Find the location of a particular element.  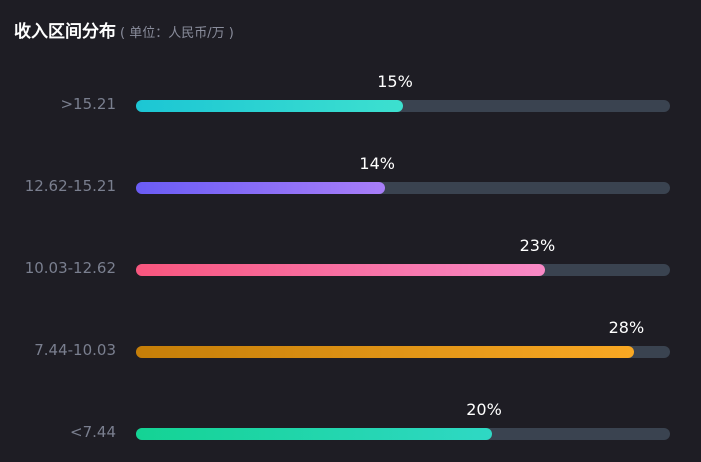

value-label: 23% is located at coordinates (537, 245).